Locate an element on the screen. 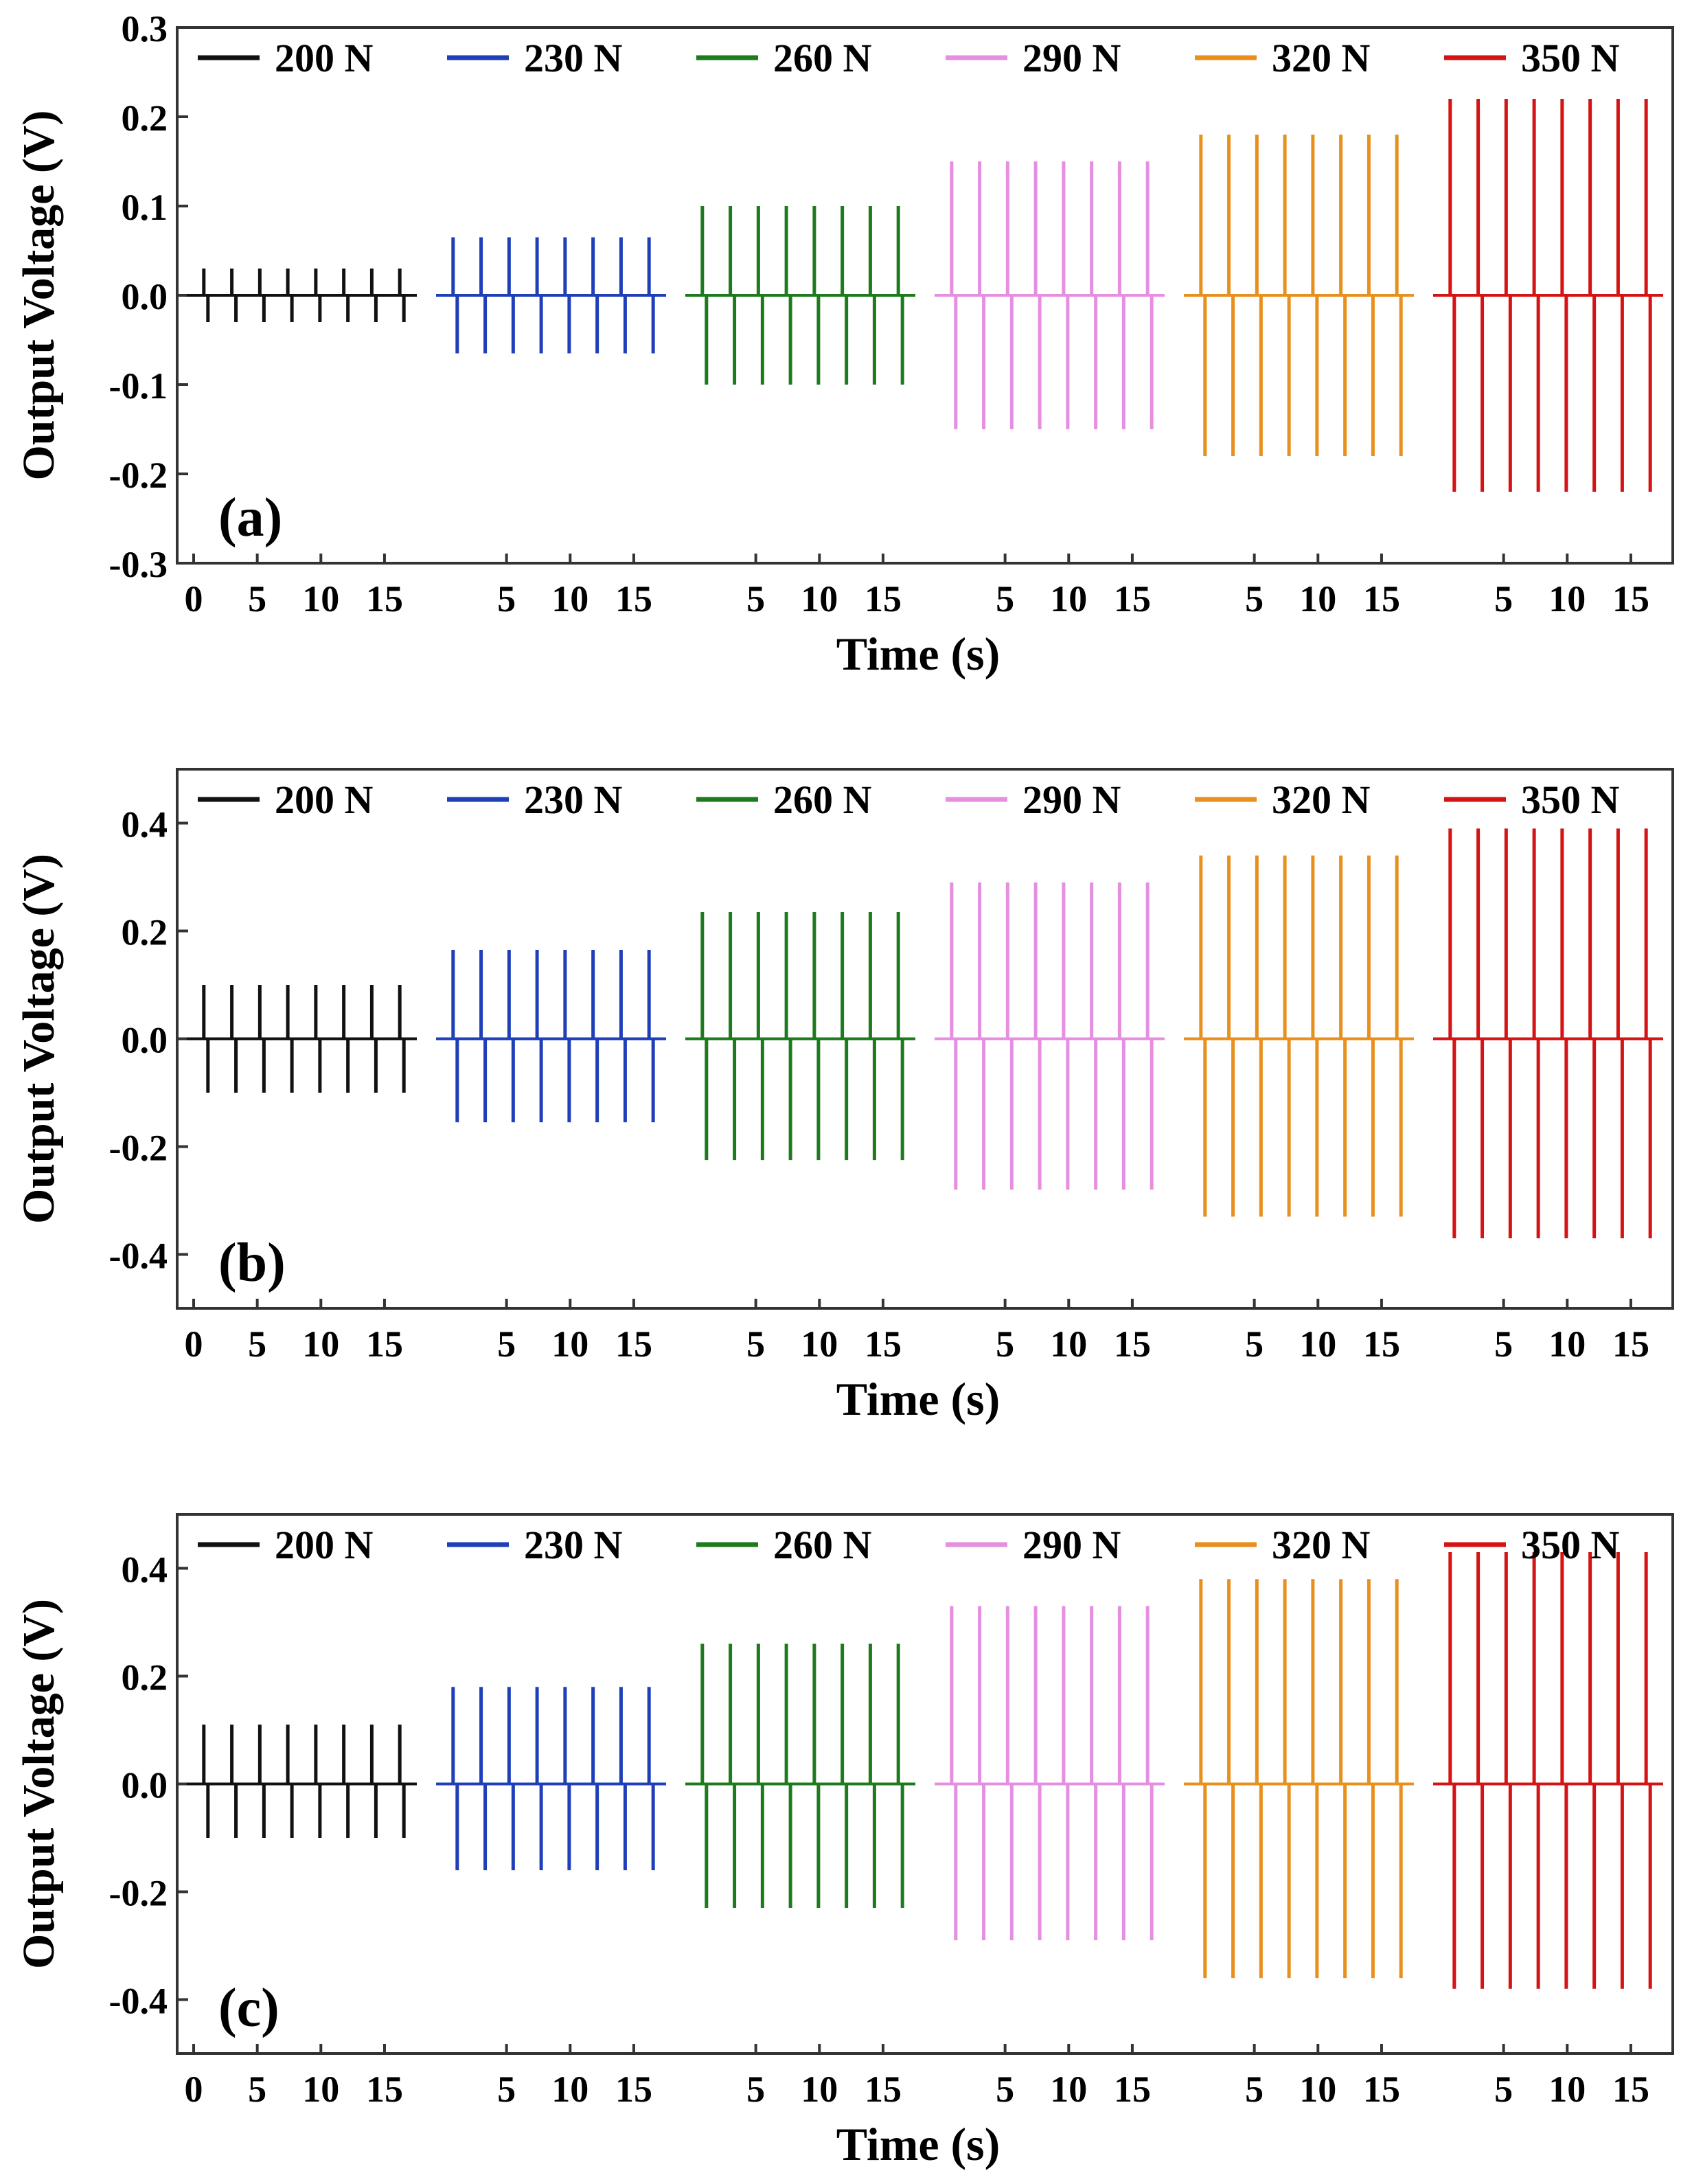 This screenshot has height=2184, width=1692. y-tick-label: -0.3 is located at coordinates (139, 564).